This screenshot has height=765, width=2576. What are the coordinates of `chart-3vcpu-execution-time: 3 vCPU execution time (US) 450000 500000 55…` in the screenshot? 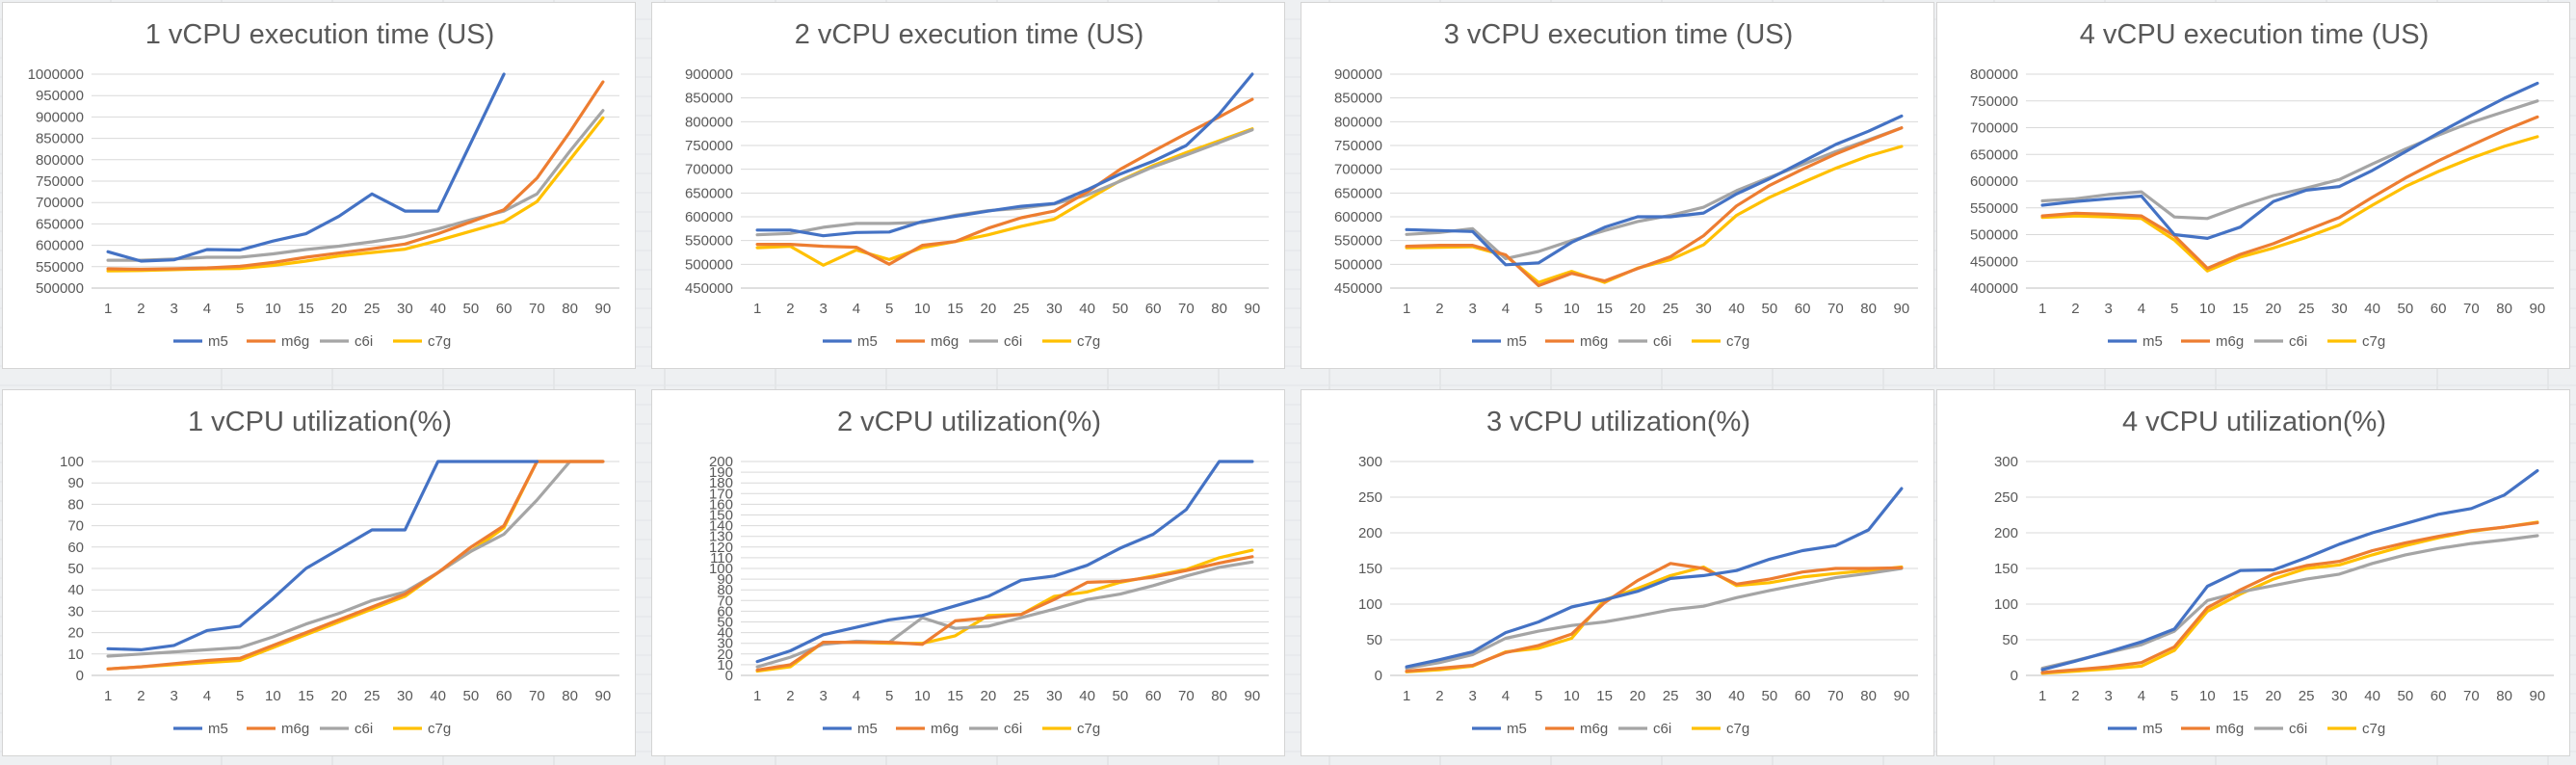 It's located at (1617, 185).